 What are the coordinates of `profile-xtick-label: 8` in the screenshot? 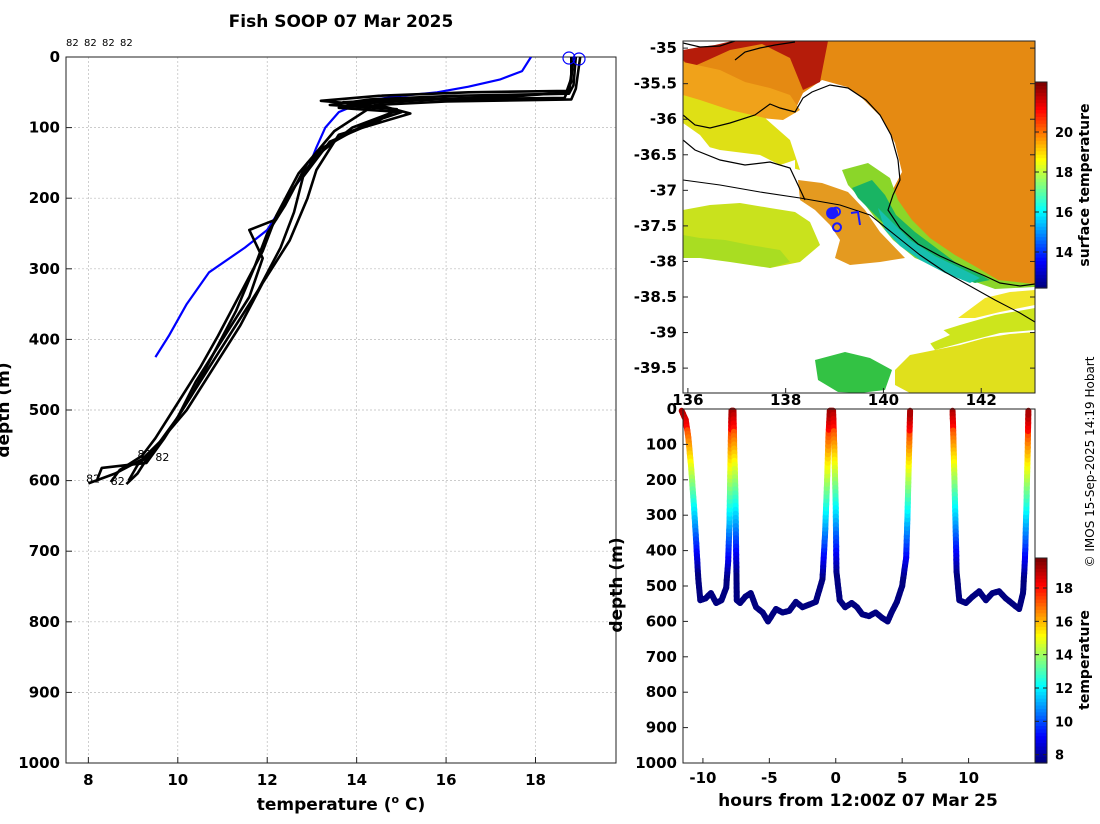 It's located at (88, 780).